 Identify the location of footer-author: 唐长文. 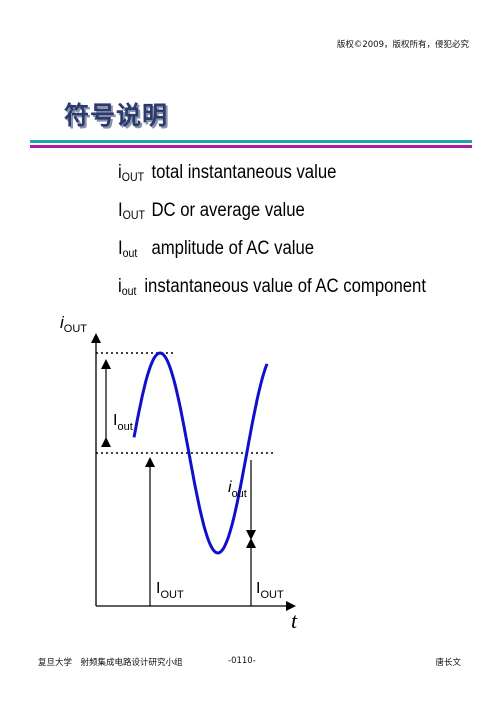
(448, 663).